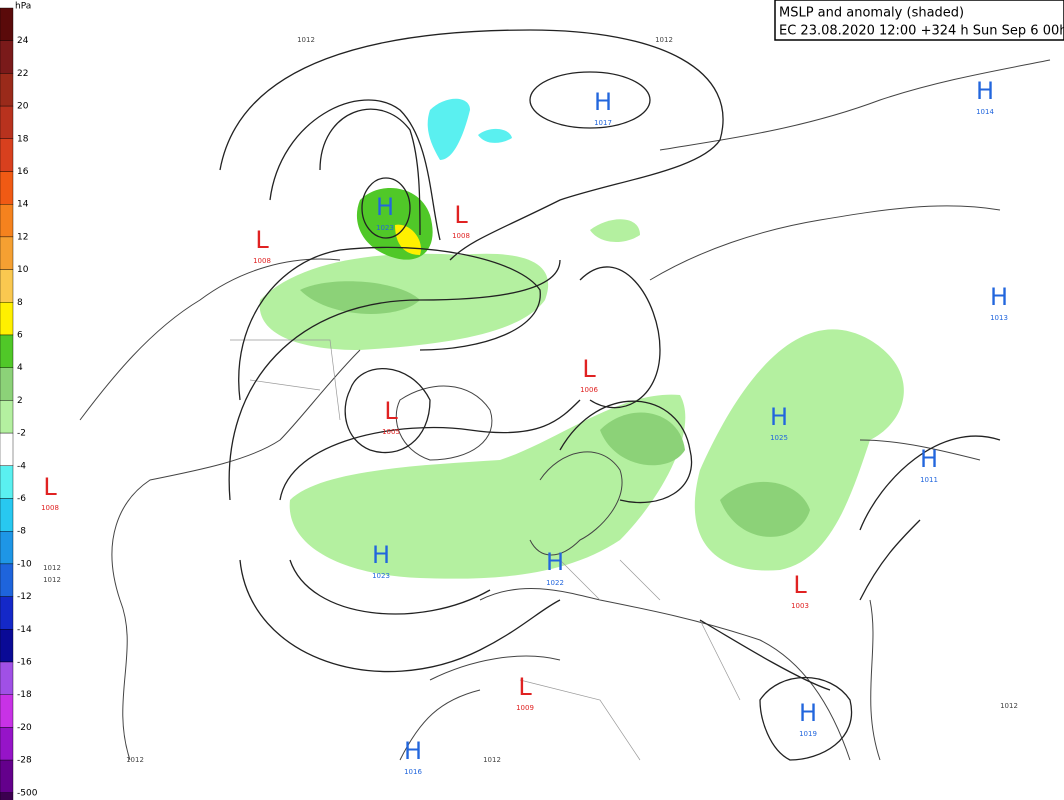  I want to click on colorbar-label: 24, so click(23, 41).